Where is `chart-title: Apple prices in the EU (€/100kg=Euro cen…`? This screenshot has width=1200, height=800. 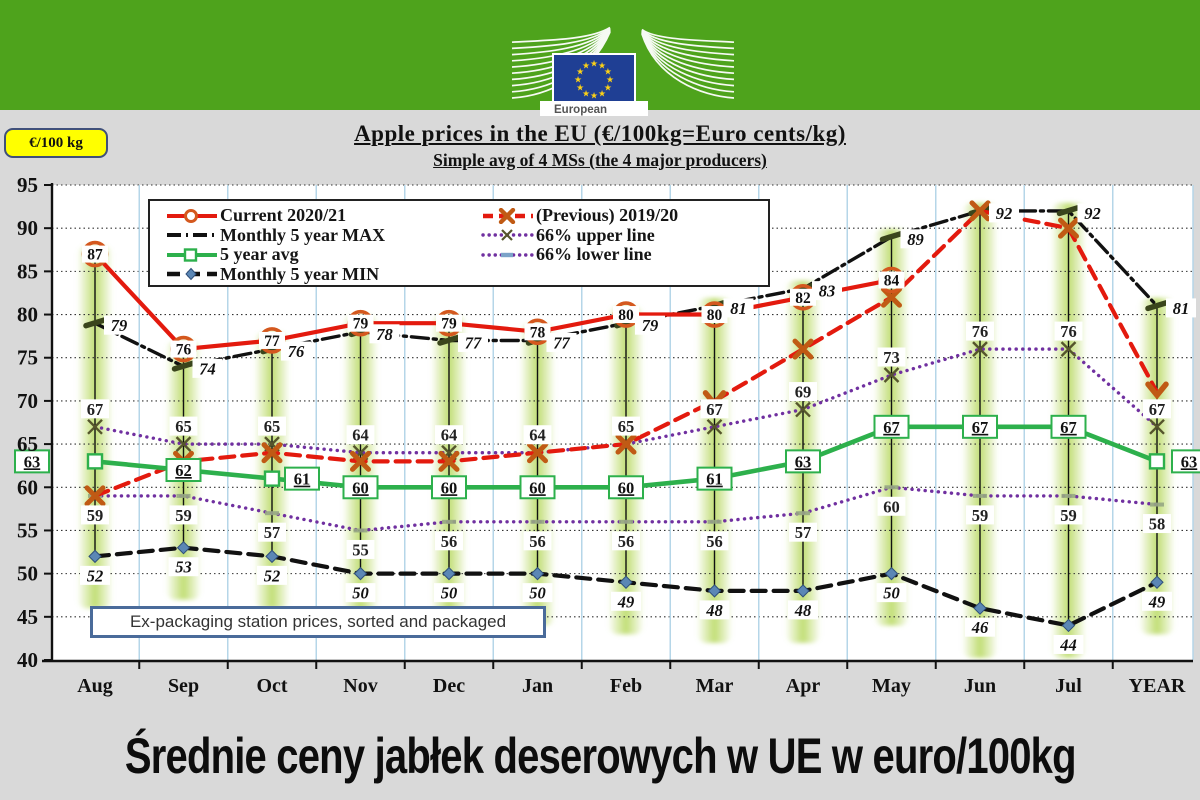
chart-title: Apple prices in the EU (€/100kg=Euro cen… is located at coordinates (600, 133).